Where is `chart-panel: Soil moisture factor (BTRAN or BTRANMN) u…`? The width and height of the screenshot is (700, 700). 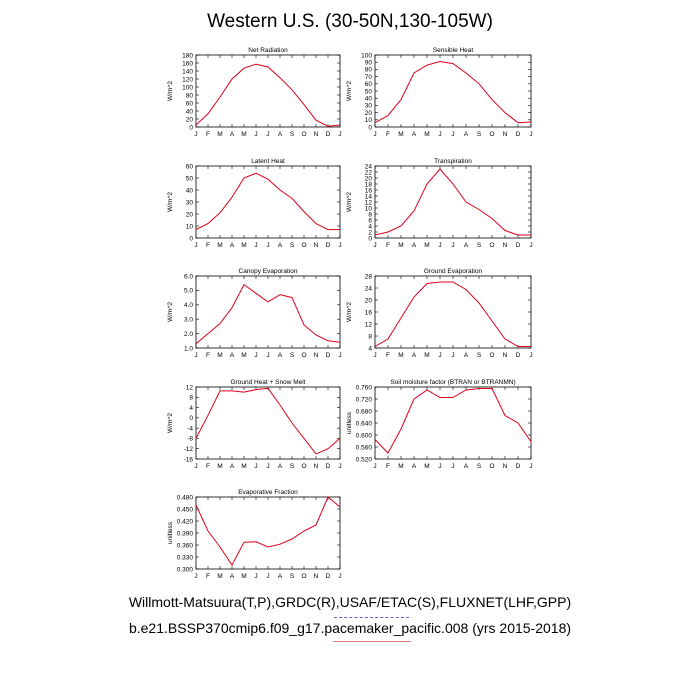
chart-panel: Soil moisture factor (BTRAN or BTRANMN) u… is located at coordinates (439, 424).